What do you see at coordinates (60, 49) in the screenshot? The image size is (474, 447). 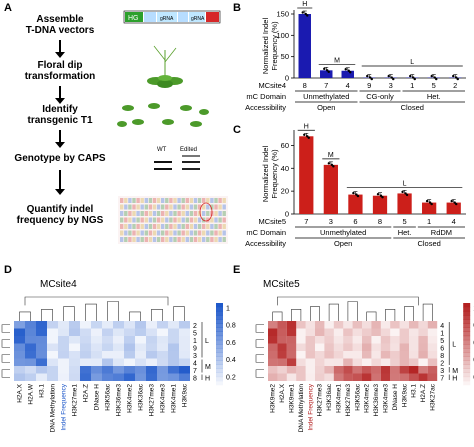 I see `workflow-arrow` at bounding box center [60, 49].